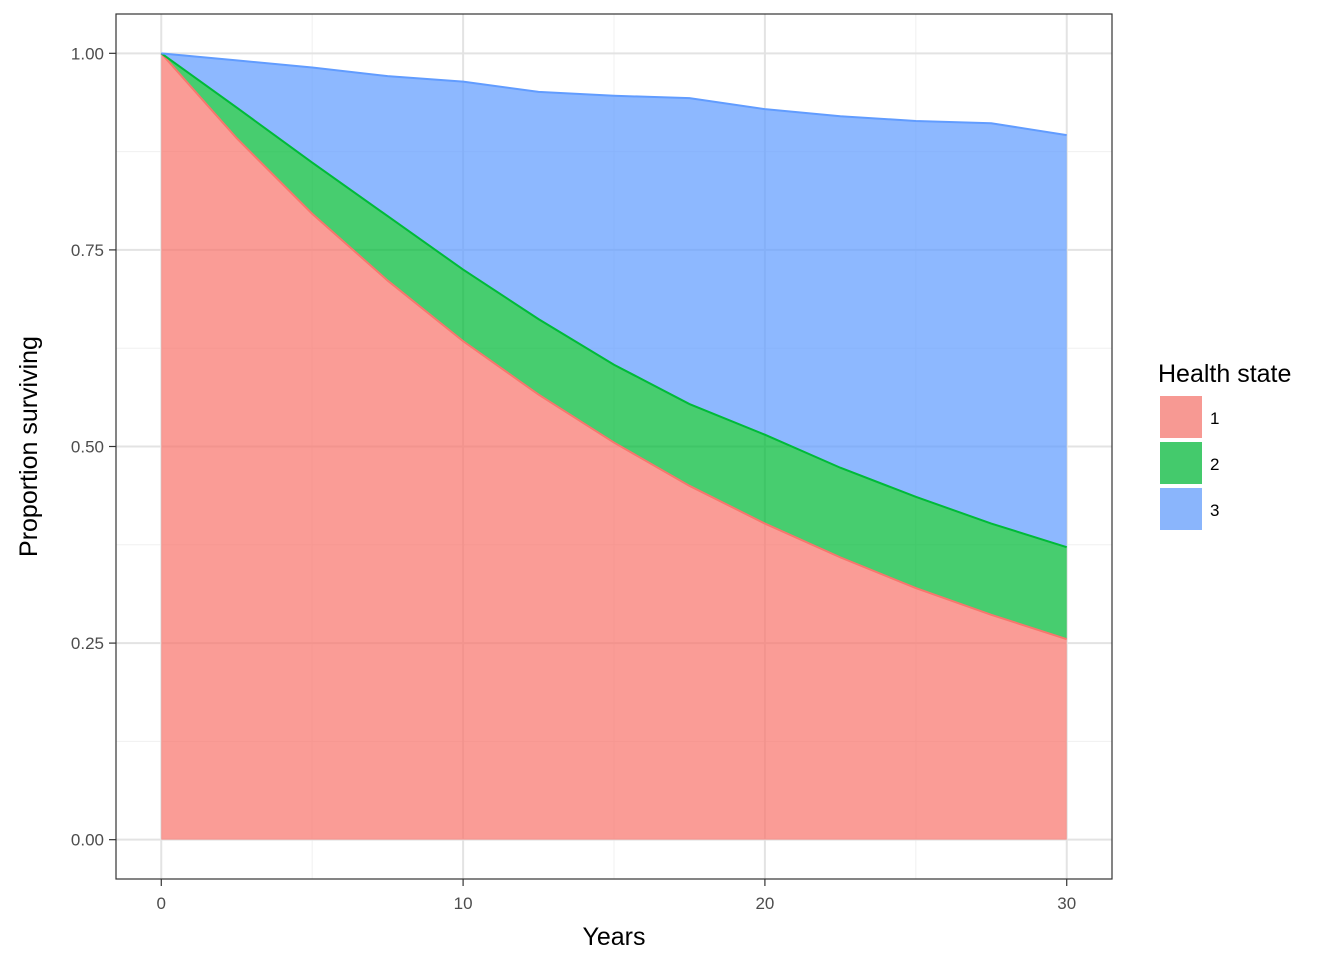 The width and height of the screenshot is (1344, 965). I want to click on y-tick-label: 1.00, so click(87, 53).